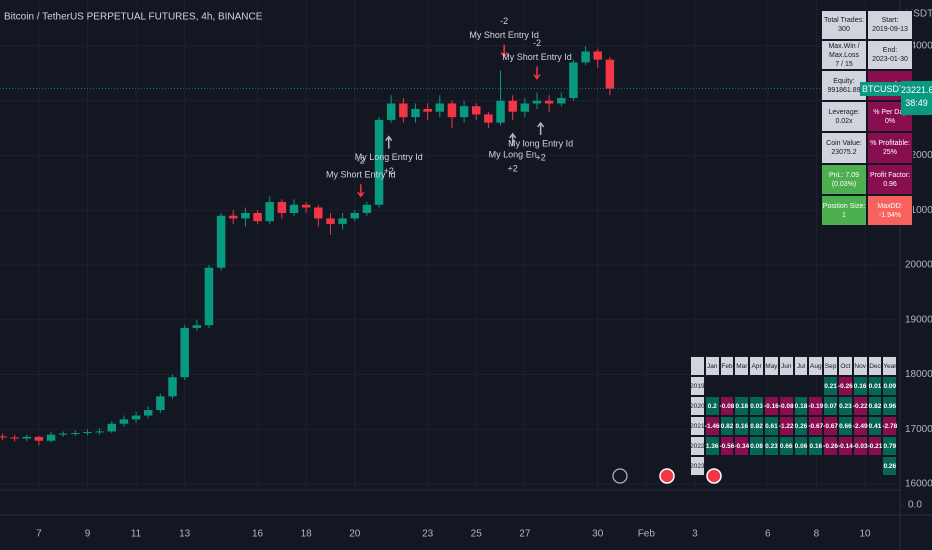 Image resolution: width=932 pixels, height=550 pixels. I want to click on stats-label: % Profitable:, so click(890, 143).